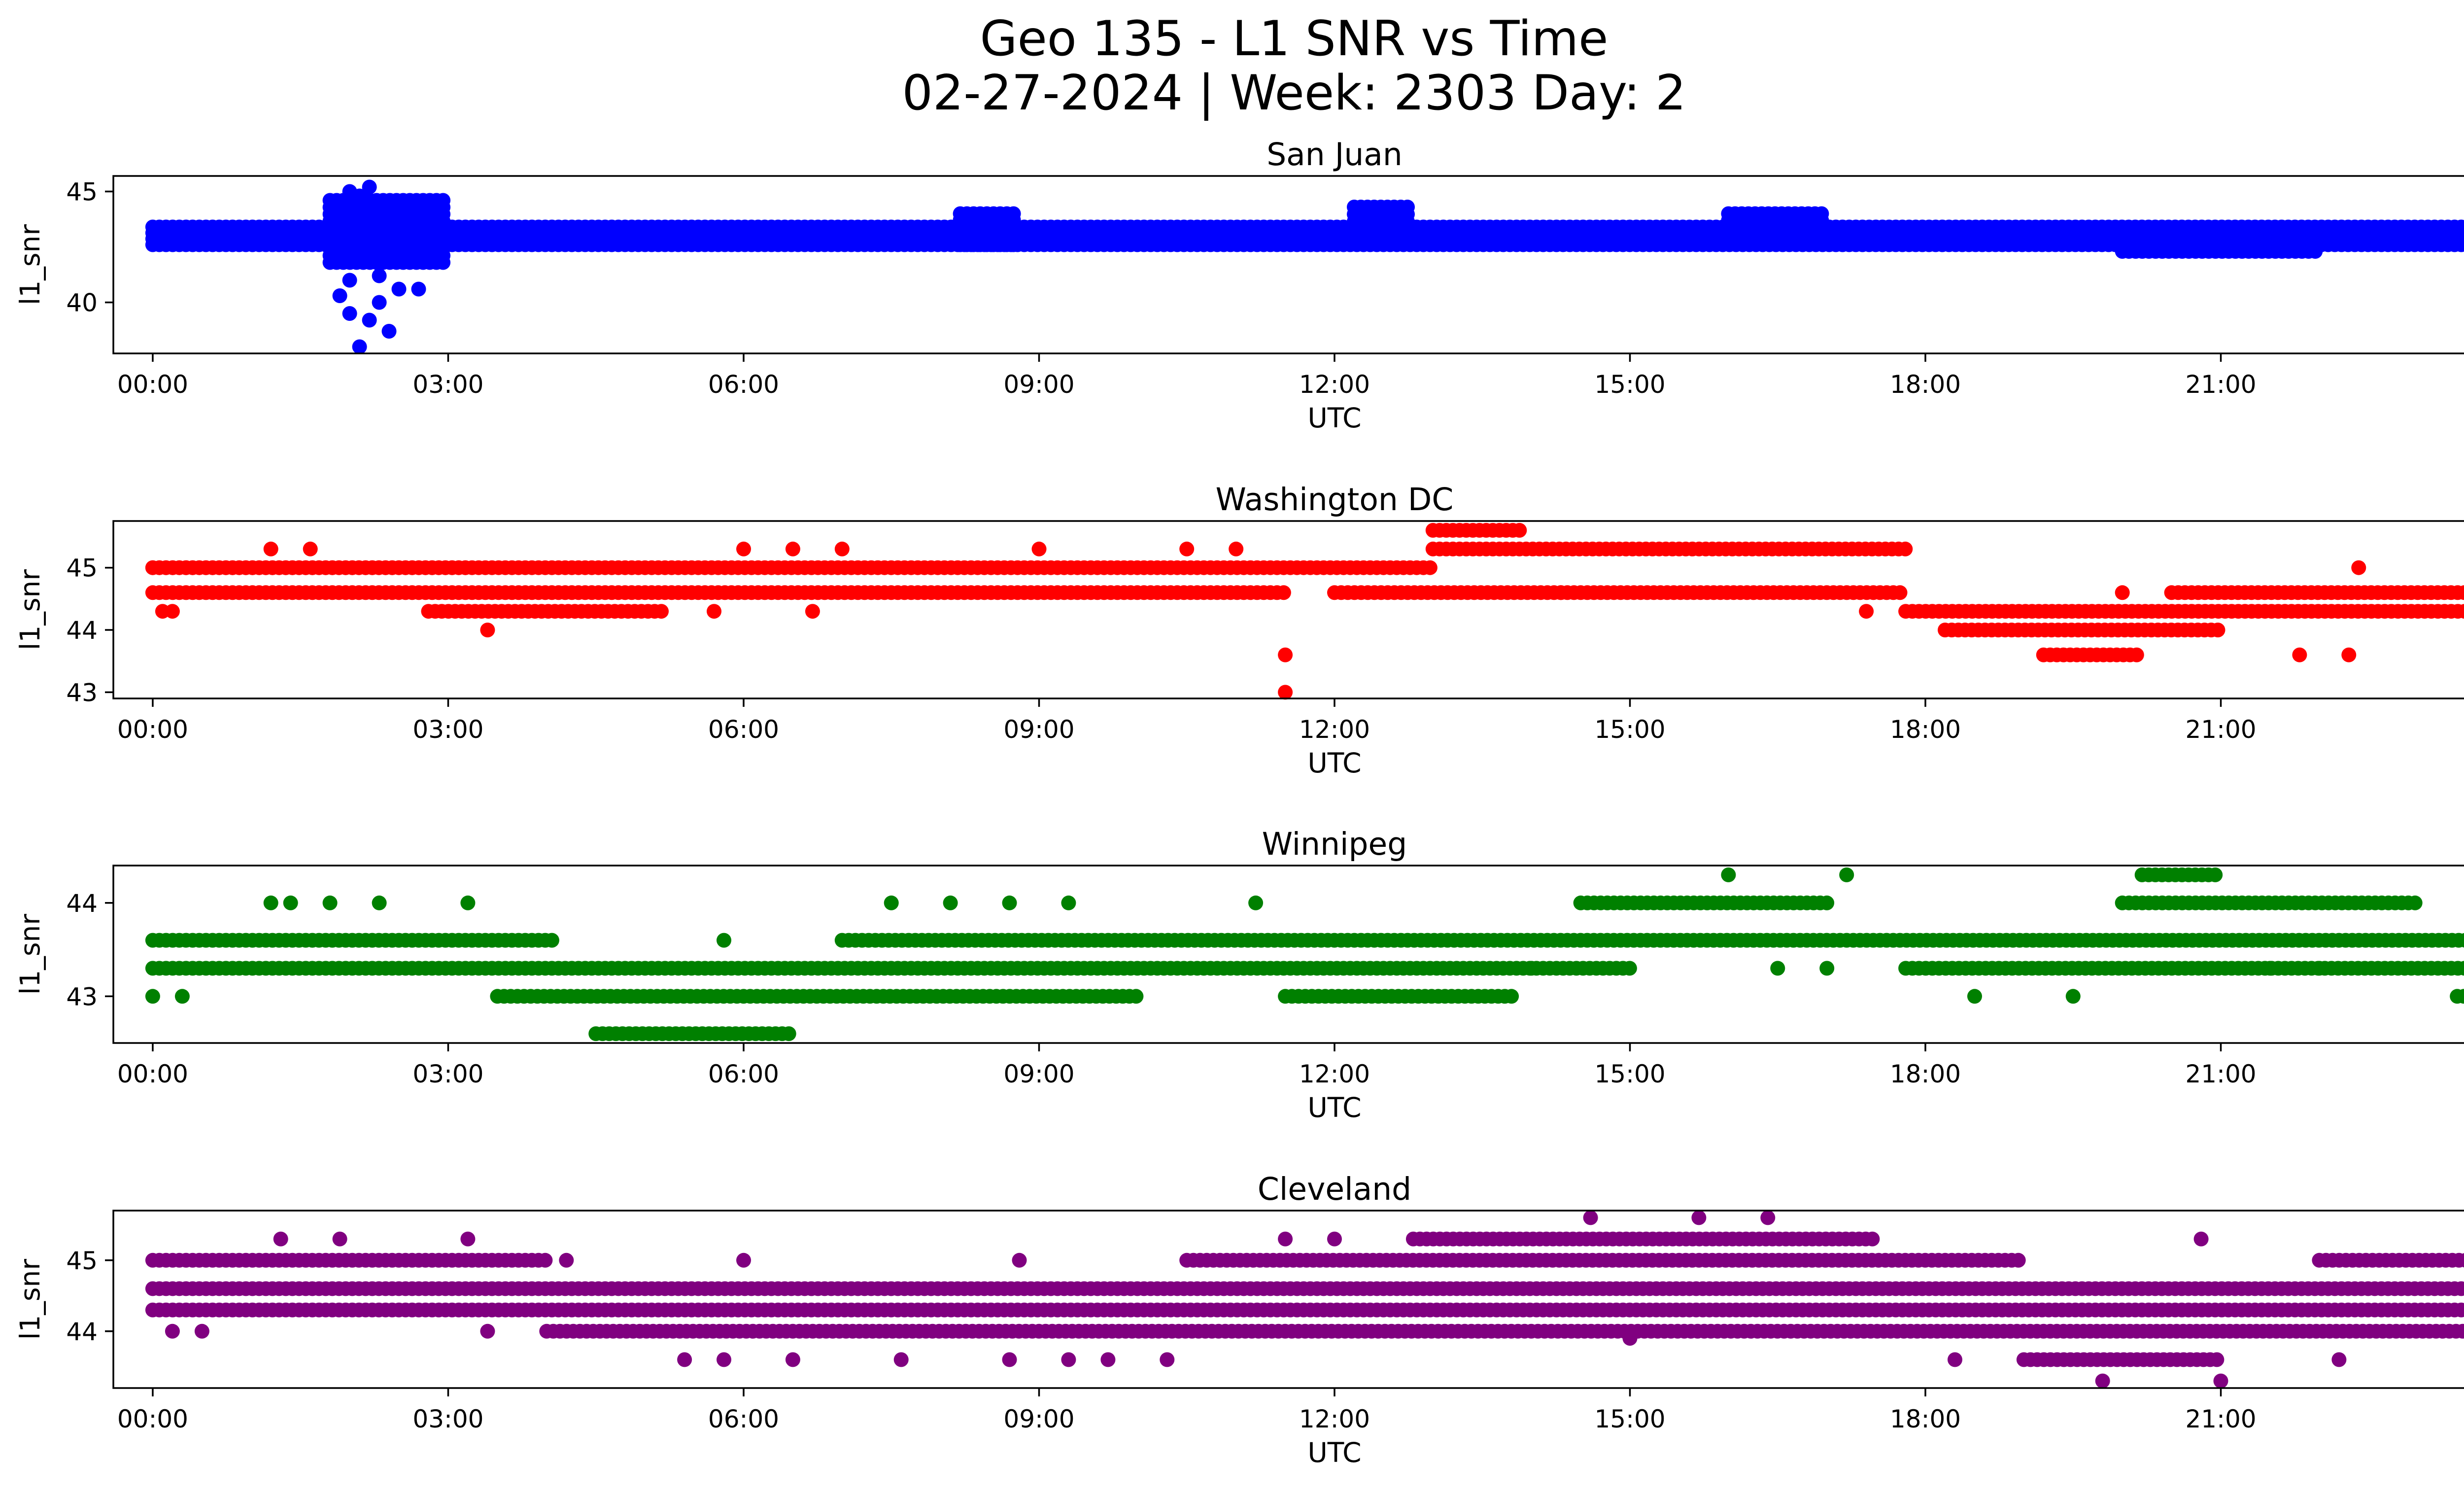  What do you see at coordinates (1038, 729) in the screenshot?
I see `x-tick-label: 09:00` at bounding box center [1038, 729].